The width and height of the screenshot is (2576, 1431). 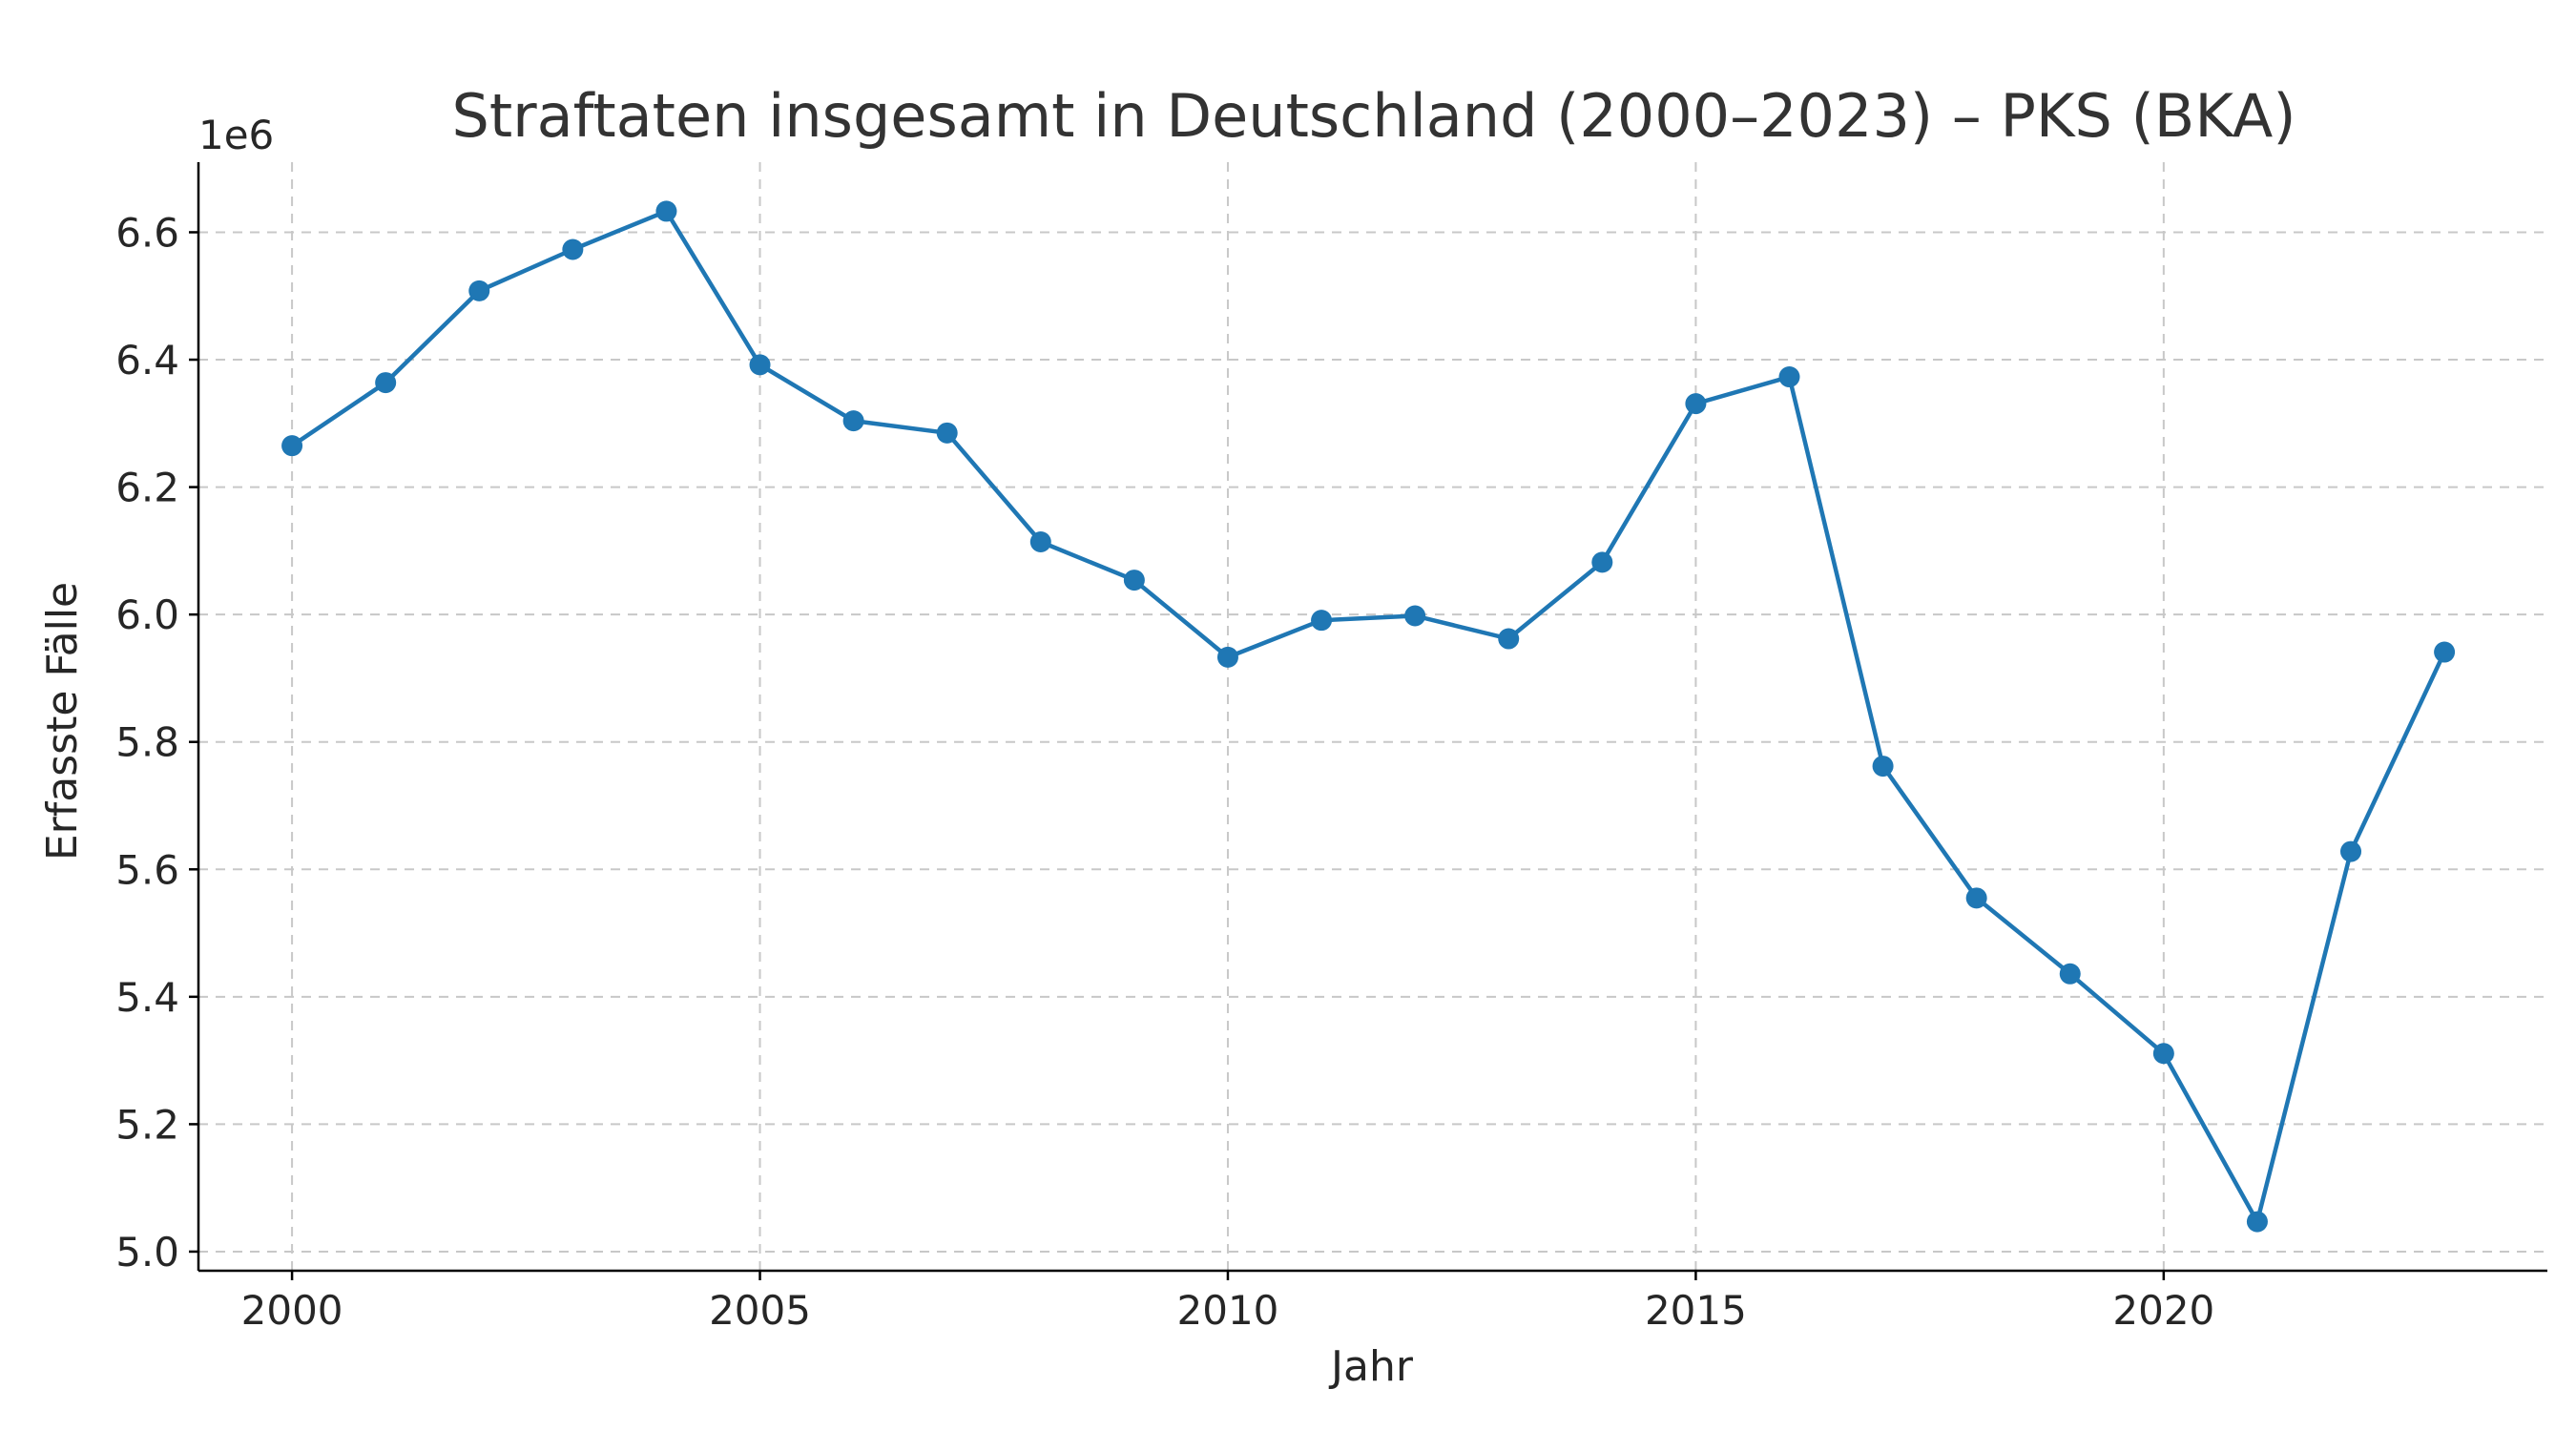 What do you see at coordinates (147, 360) in the screenshot?
I see `y-tick-label: 6.4` at bounding box center [147, 360].